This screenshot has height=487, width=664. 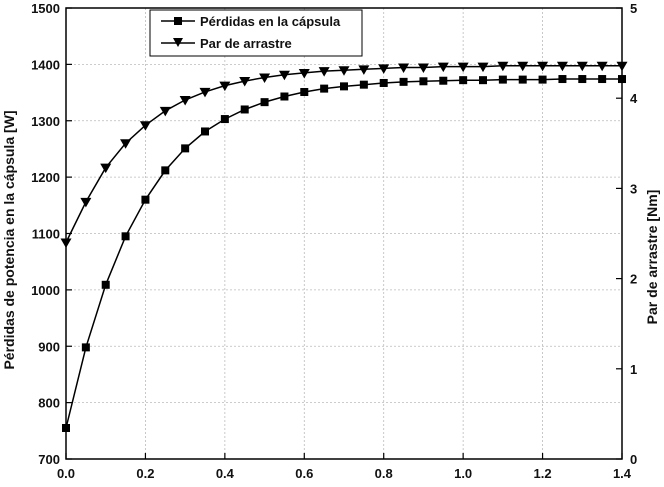 I want to click on y-tick-label: 900, so click(x=49, y=346).